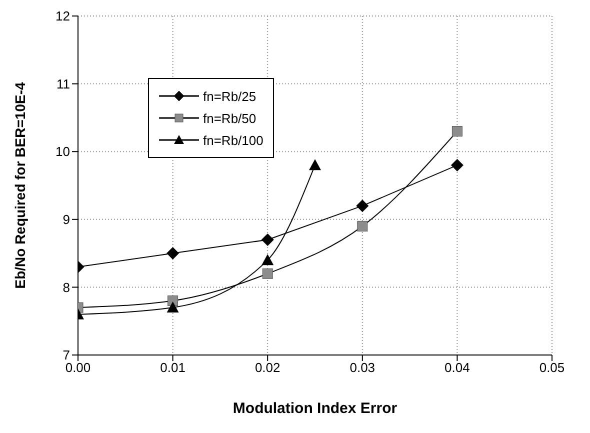 Image resolution: width=590 pixels, height=433 pixels. Describe the element at coordinates (552, 368) in the screenshot. I see `x-tick-label: 0.05` at that location.